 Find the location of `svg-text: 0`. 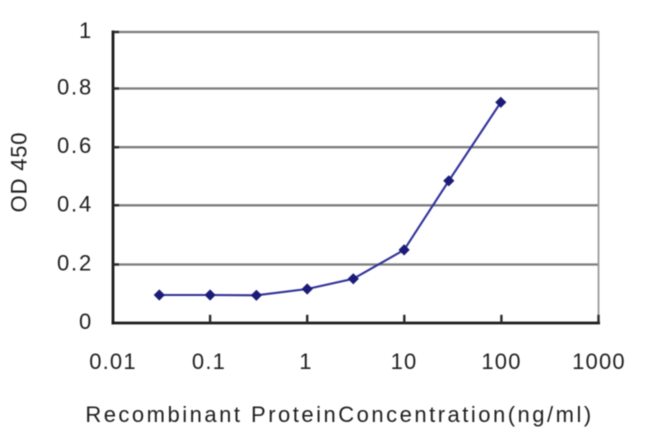

svg-text: 0 is located at coordinates (86, 321).